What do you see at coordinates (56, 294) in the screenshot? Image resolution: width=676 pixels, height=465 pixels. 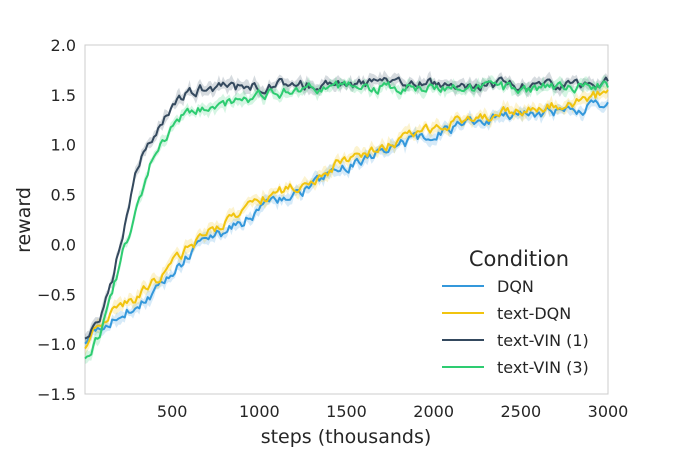 I see `y-tick-label: −0.5` at bounding box center [56, 294].